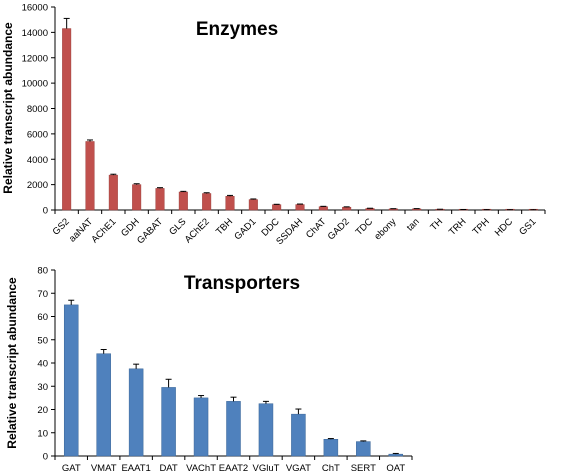 The height and width of the screenshot is (475, 567). Describe the element at coordinates (37, 134) in the screenshot. I see `enzymes-y-tick-label: 6000` at that location.